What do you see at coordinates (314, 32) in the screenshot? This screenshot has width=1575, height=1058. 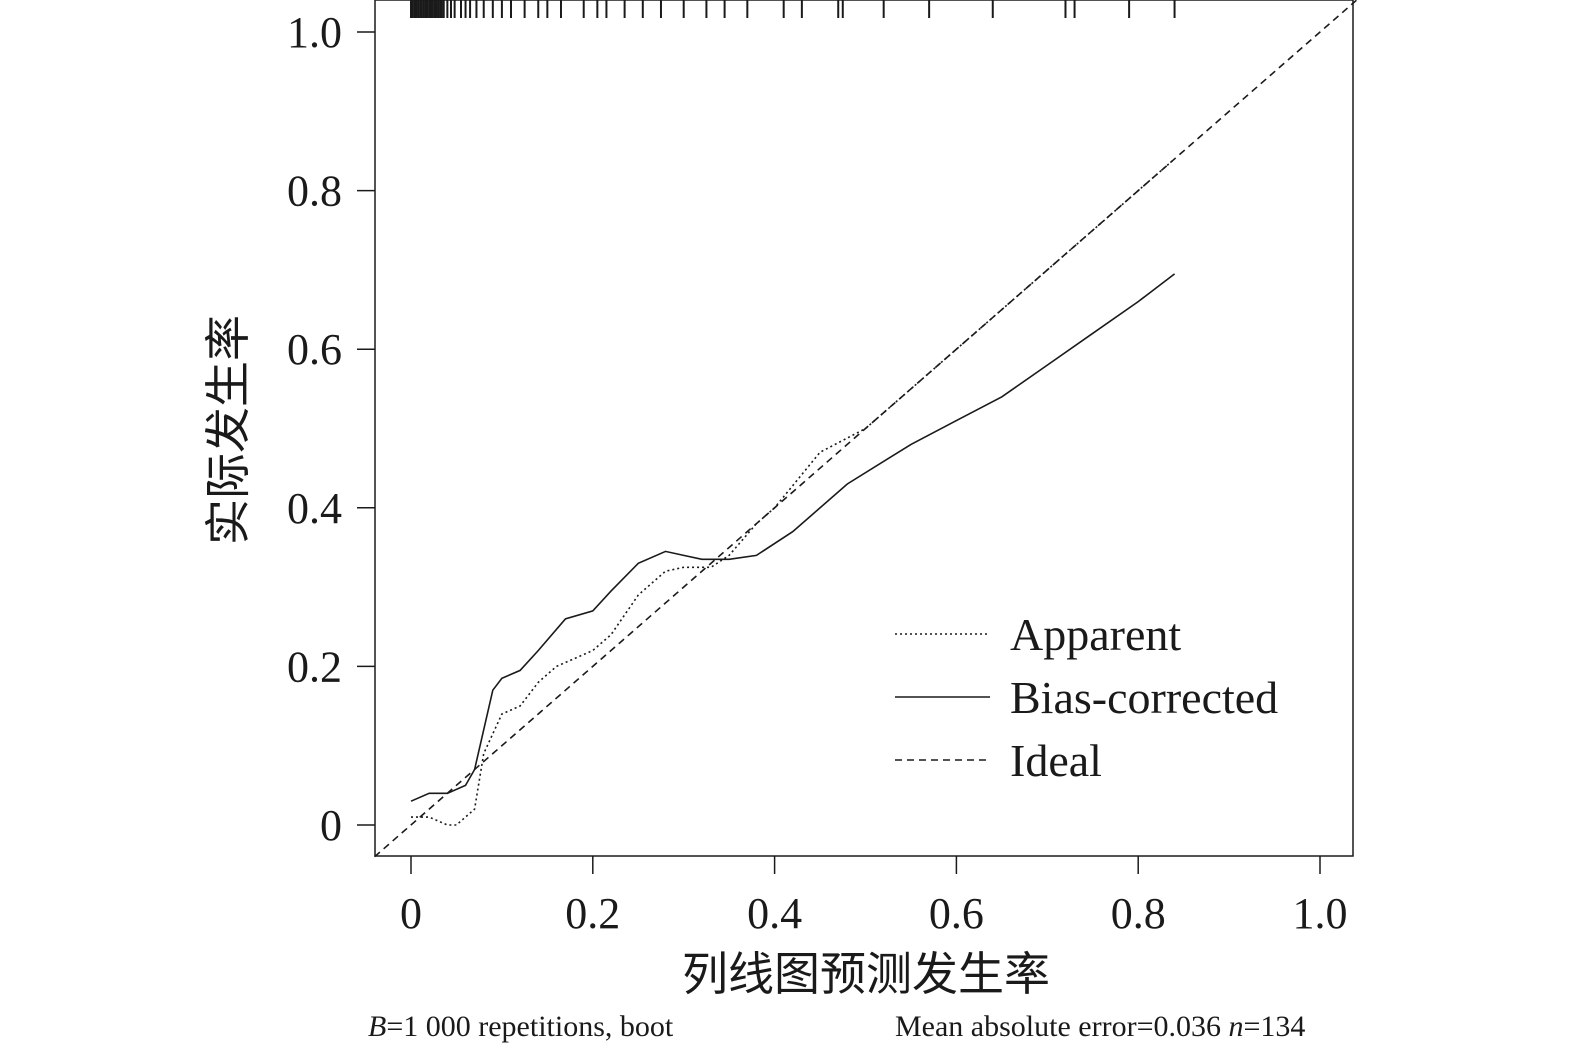 I see `y-tick-label: 1.0` at bounding box center [314, 32].